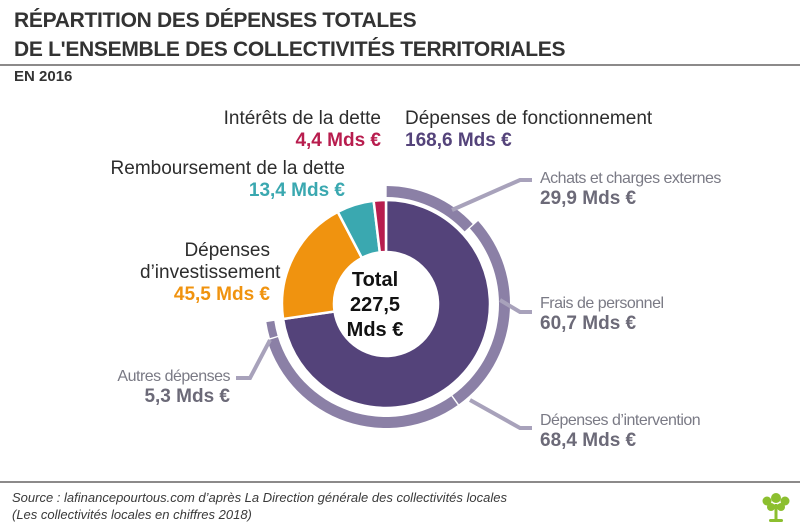 This screenshot has width=800, height=527. What do you see at coordinates (215, 20) in the screenshot?
I see `title-line-1: RÉPARTITION DES DÉPENSES TOTALES` at bounding box center [215, 20].